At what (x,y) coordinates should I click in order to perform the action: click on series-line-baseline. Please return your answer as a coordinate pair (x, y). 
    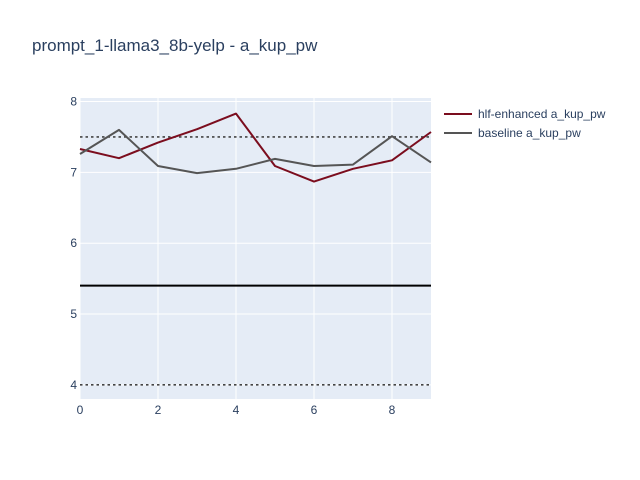
    Looking at the image, I should click on (255, 151).